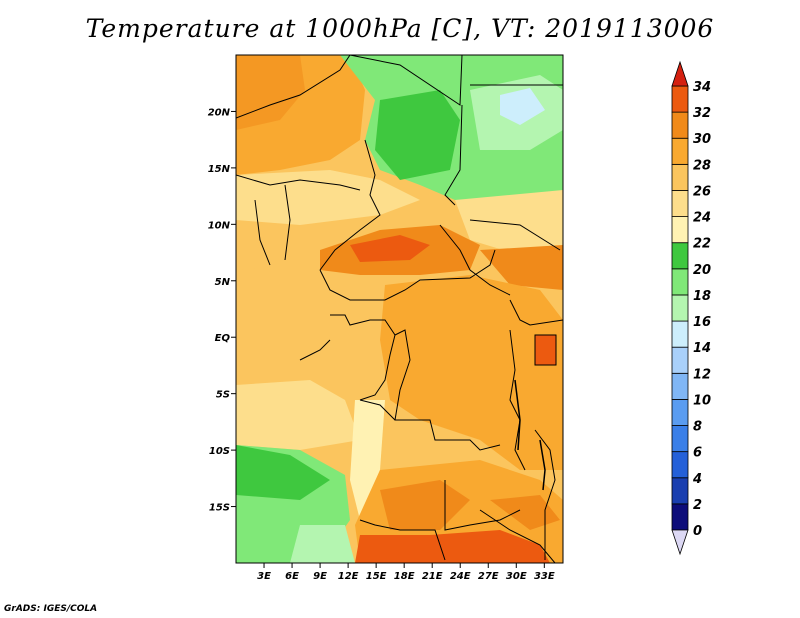  I want to click on colorbar-label: 16, so click(702, 322).